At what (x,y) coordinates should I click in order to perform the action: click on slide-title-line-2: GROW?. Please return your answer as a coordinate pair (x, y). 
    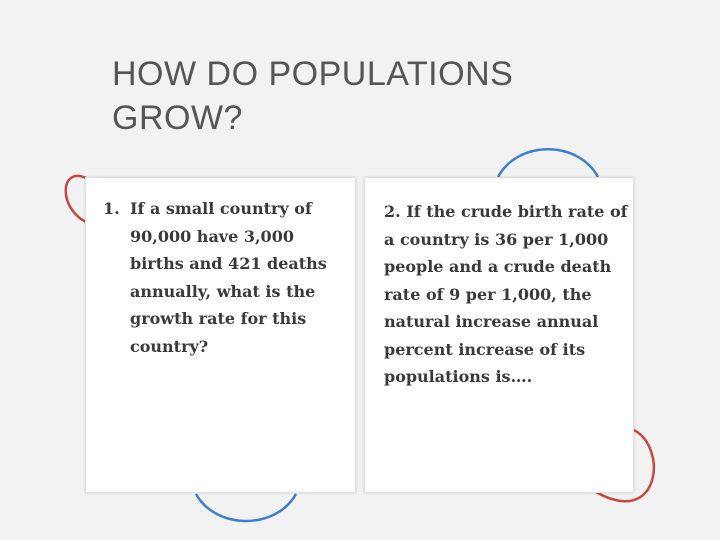
    Looking at the image, I should click on (177, 118).